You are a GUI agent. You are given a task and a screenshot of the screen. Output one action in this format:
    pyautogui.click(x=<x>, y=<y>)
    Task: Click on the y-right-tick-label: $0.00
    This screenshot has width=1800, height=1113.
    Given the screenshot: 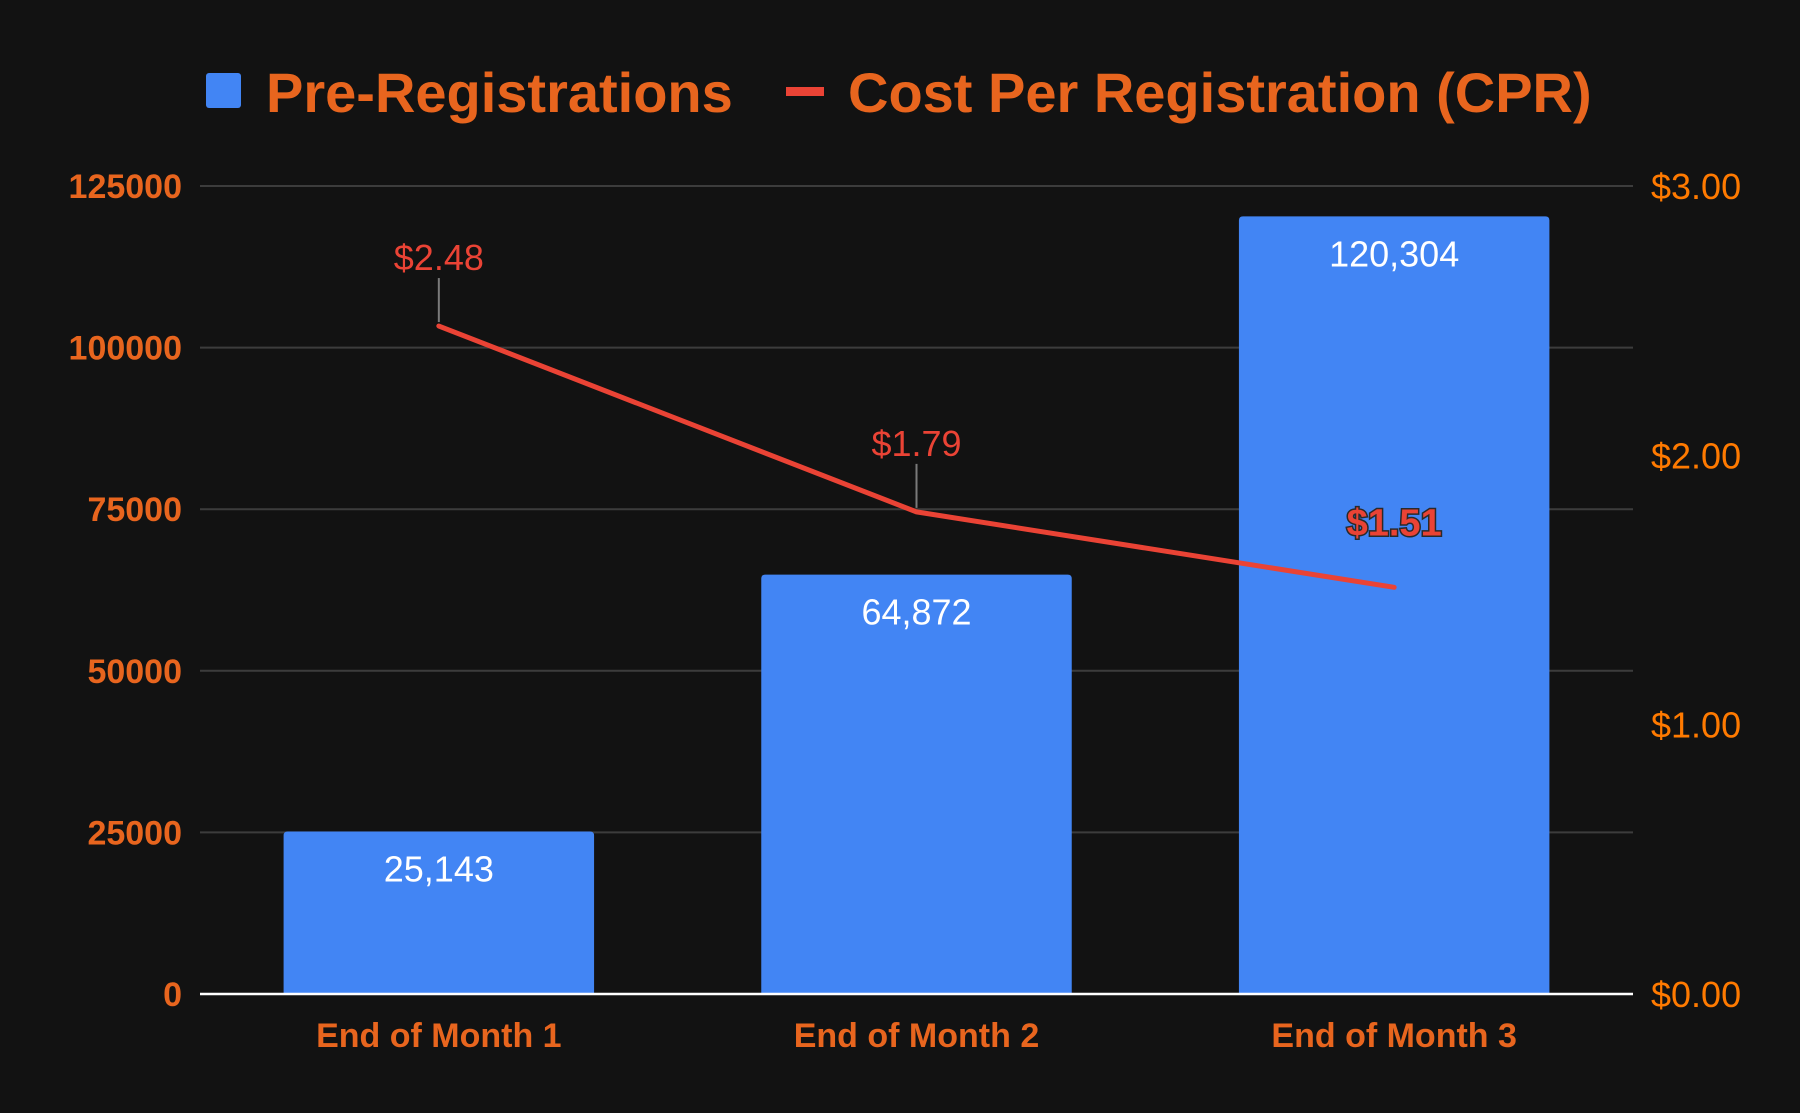 What is the action you would take?
    pyautogui.click(x=1696, y=994)
    